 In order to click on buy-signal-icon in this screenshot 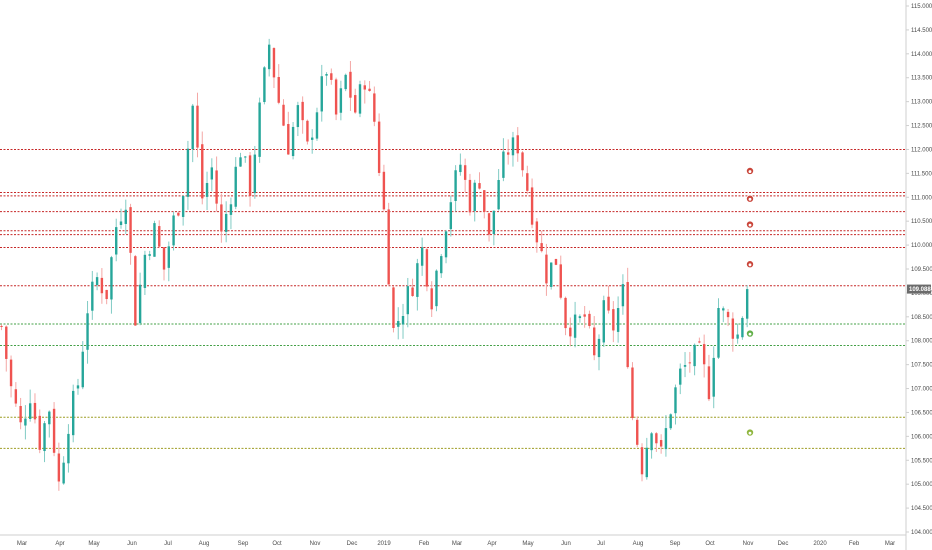, I will do `click(750, 432)`.